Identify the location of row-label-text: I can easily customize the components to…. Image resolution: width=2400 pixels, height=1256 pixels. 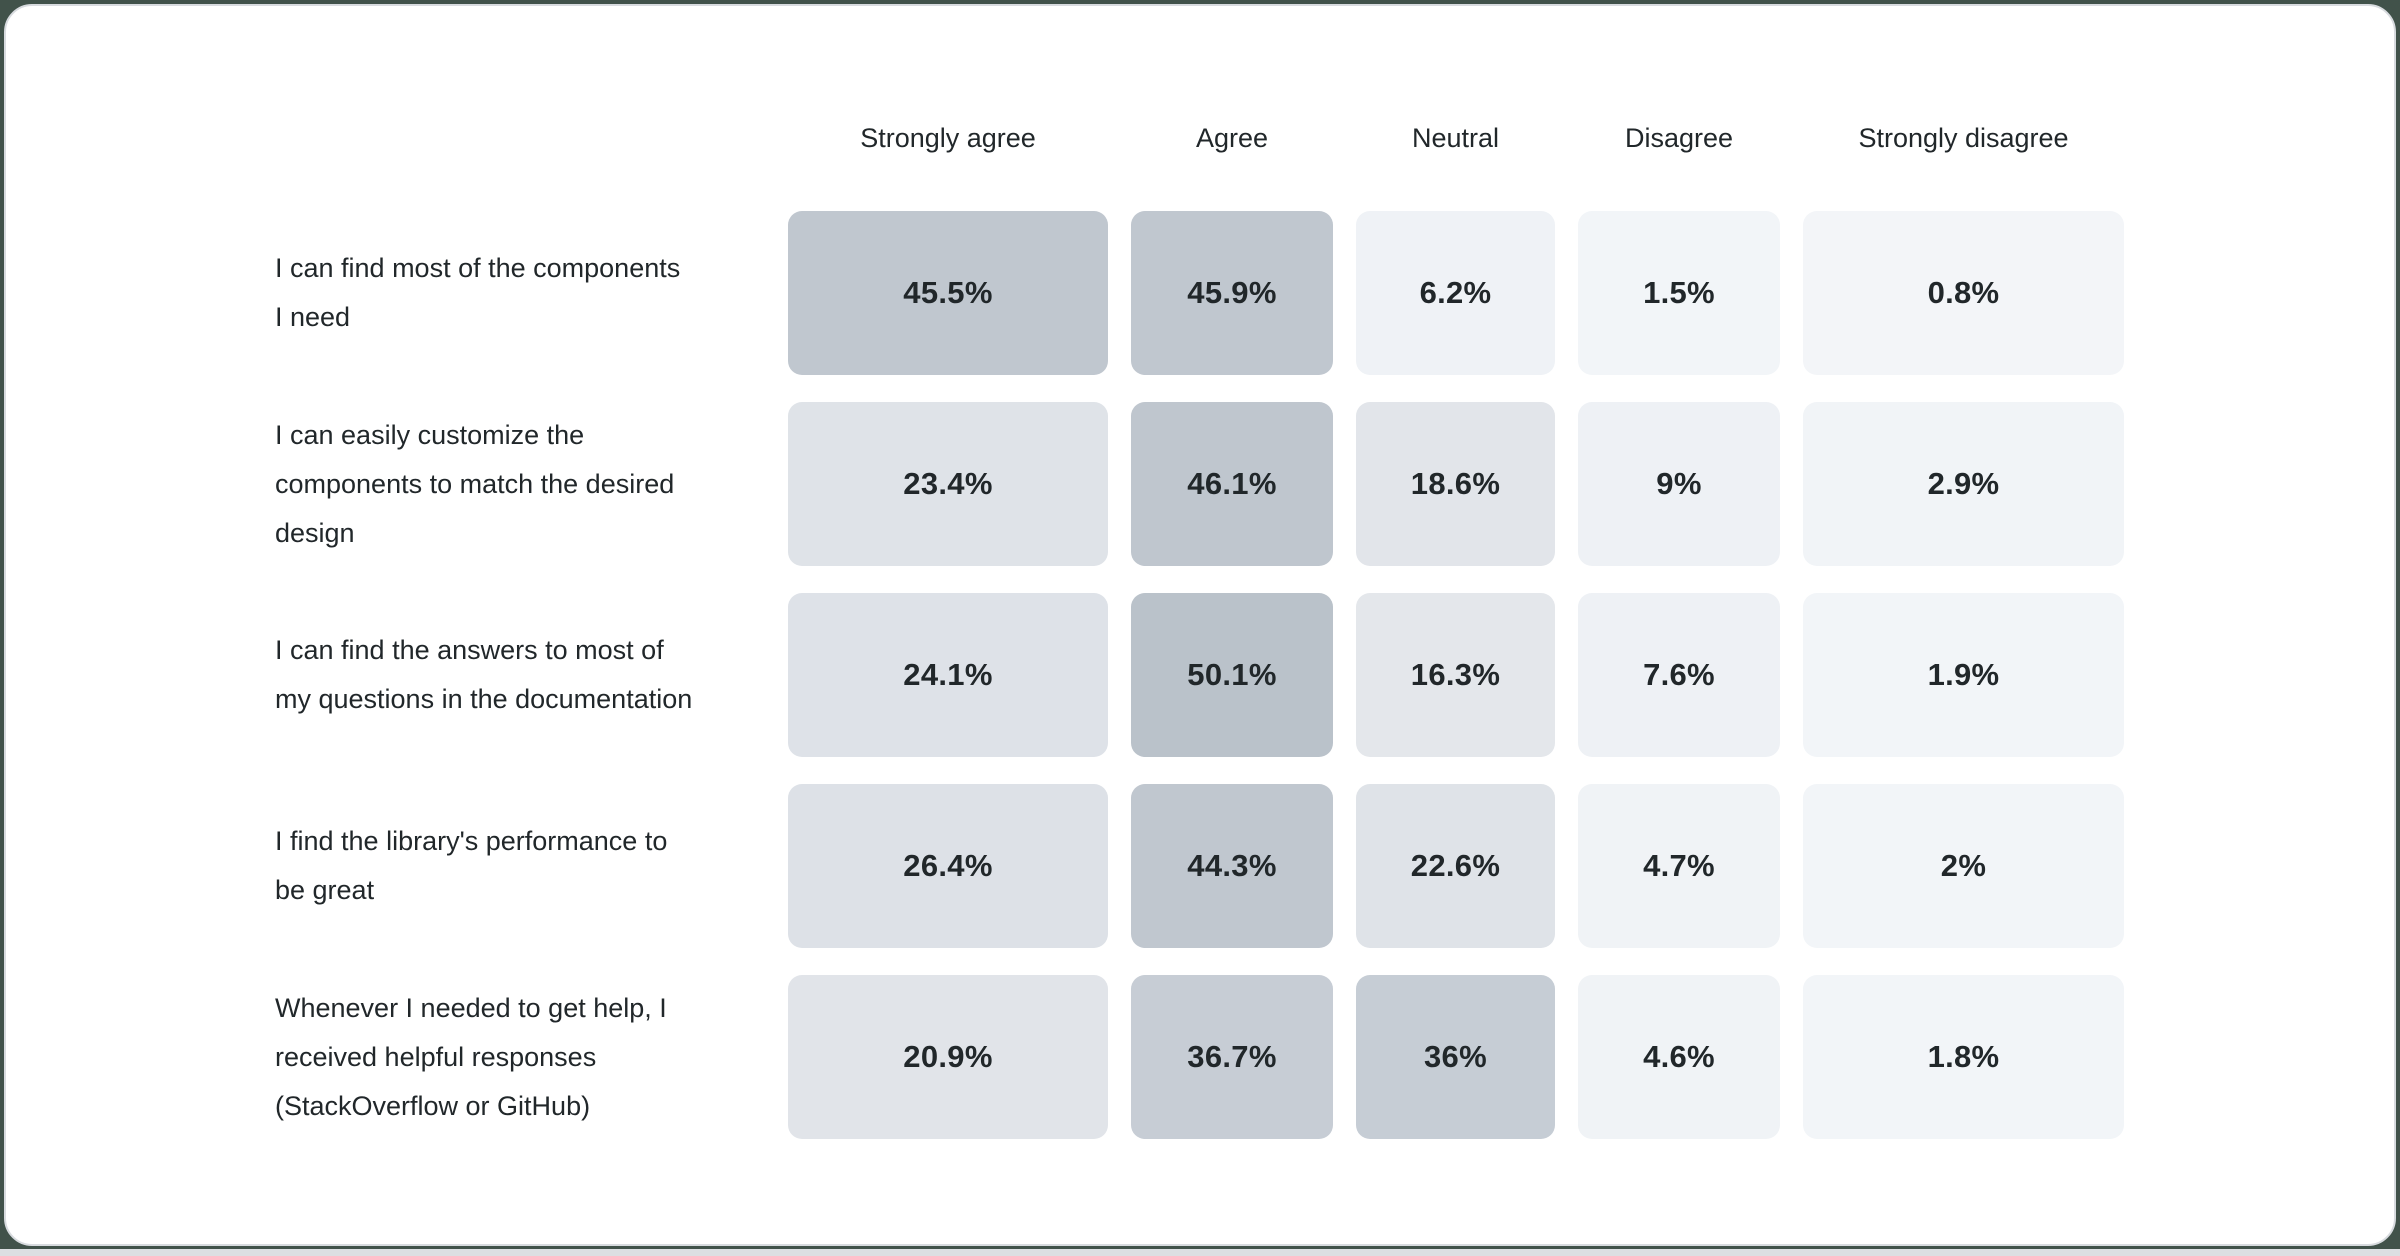
(475, 483).